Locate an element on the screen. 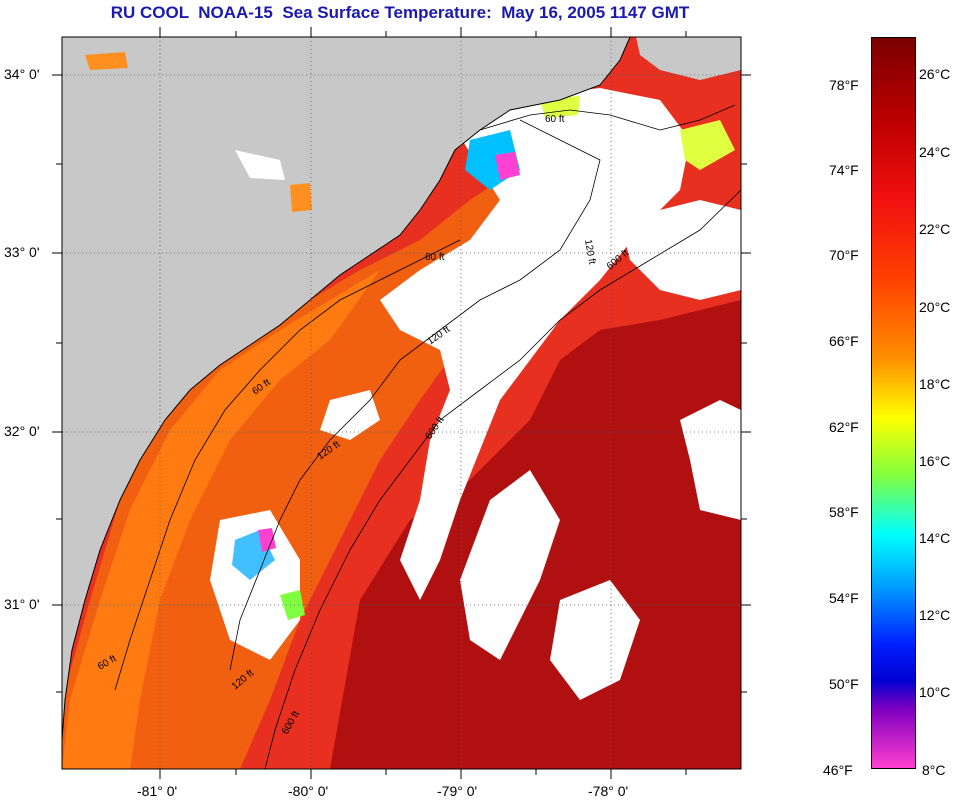  colorbar-celsius-label: 18°C is located at coordinates (935, 384).